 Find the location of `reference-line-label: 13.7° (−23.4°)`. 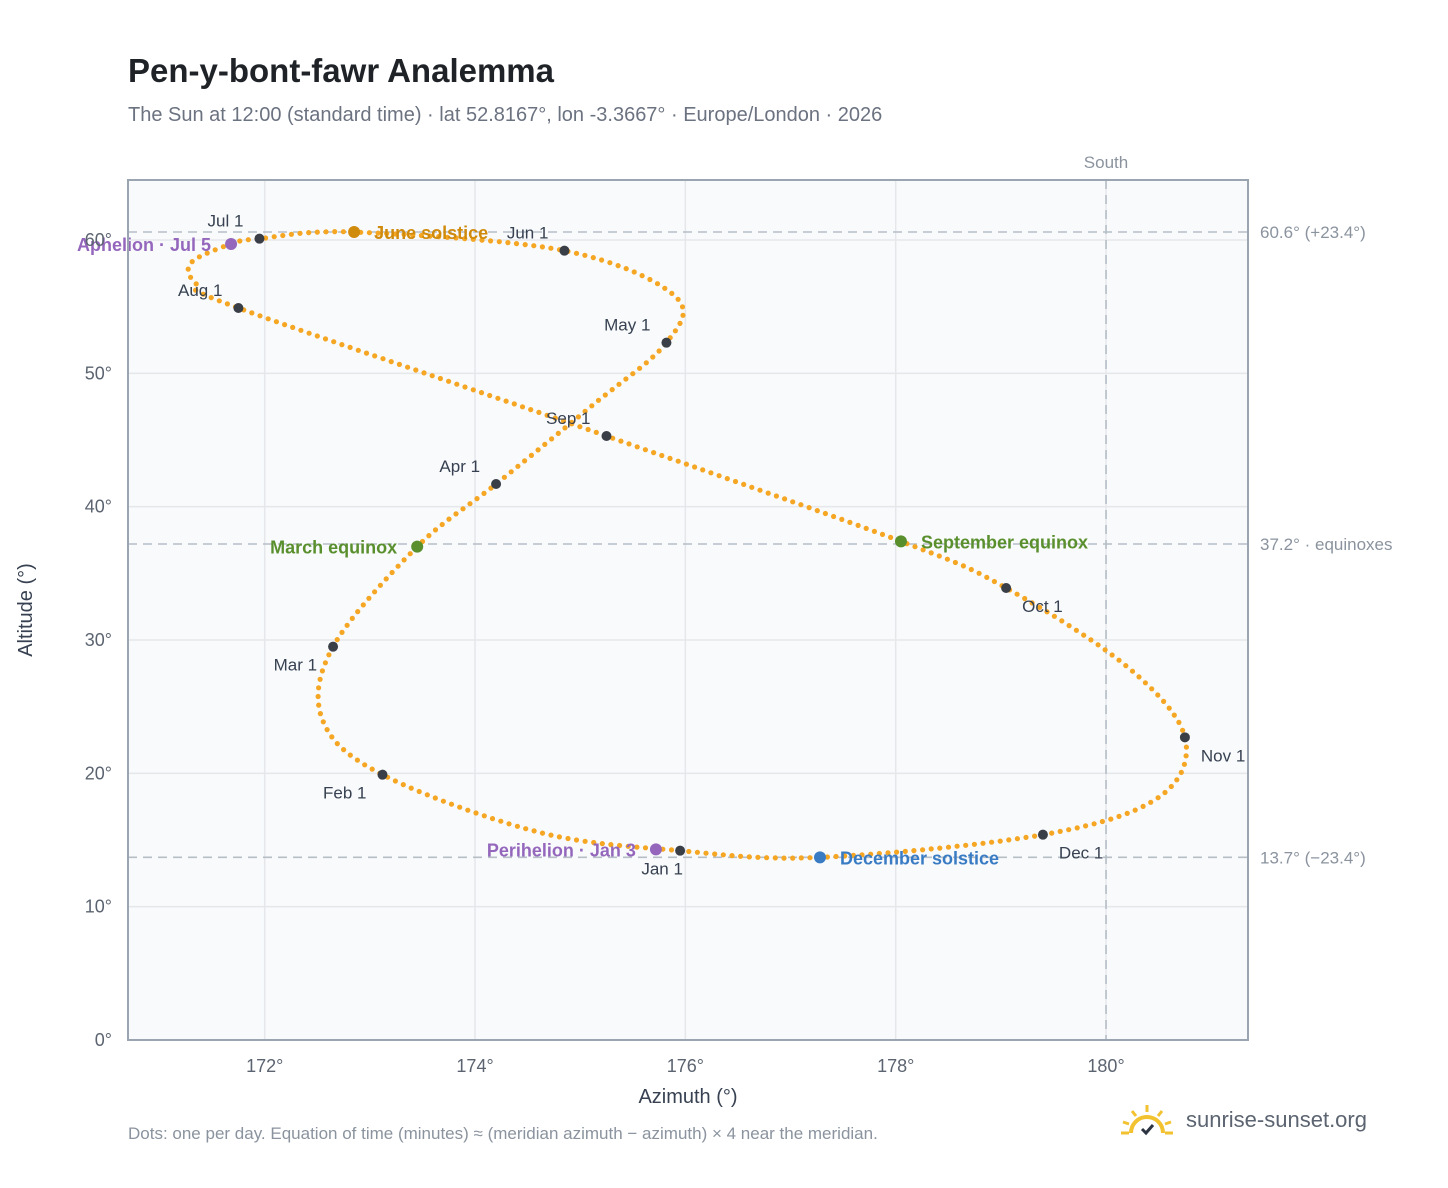

reference-line-label: 13.7° (−23.4°) is located at coordinates (1313, 857).